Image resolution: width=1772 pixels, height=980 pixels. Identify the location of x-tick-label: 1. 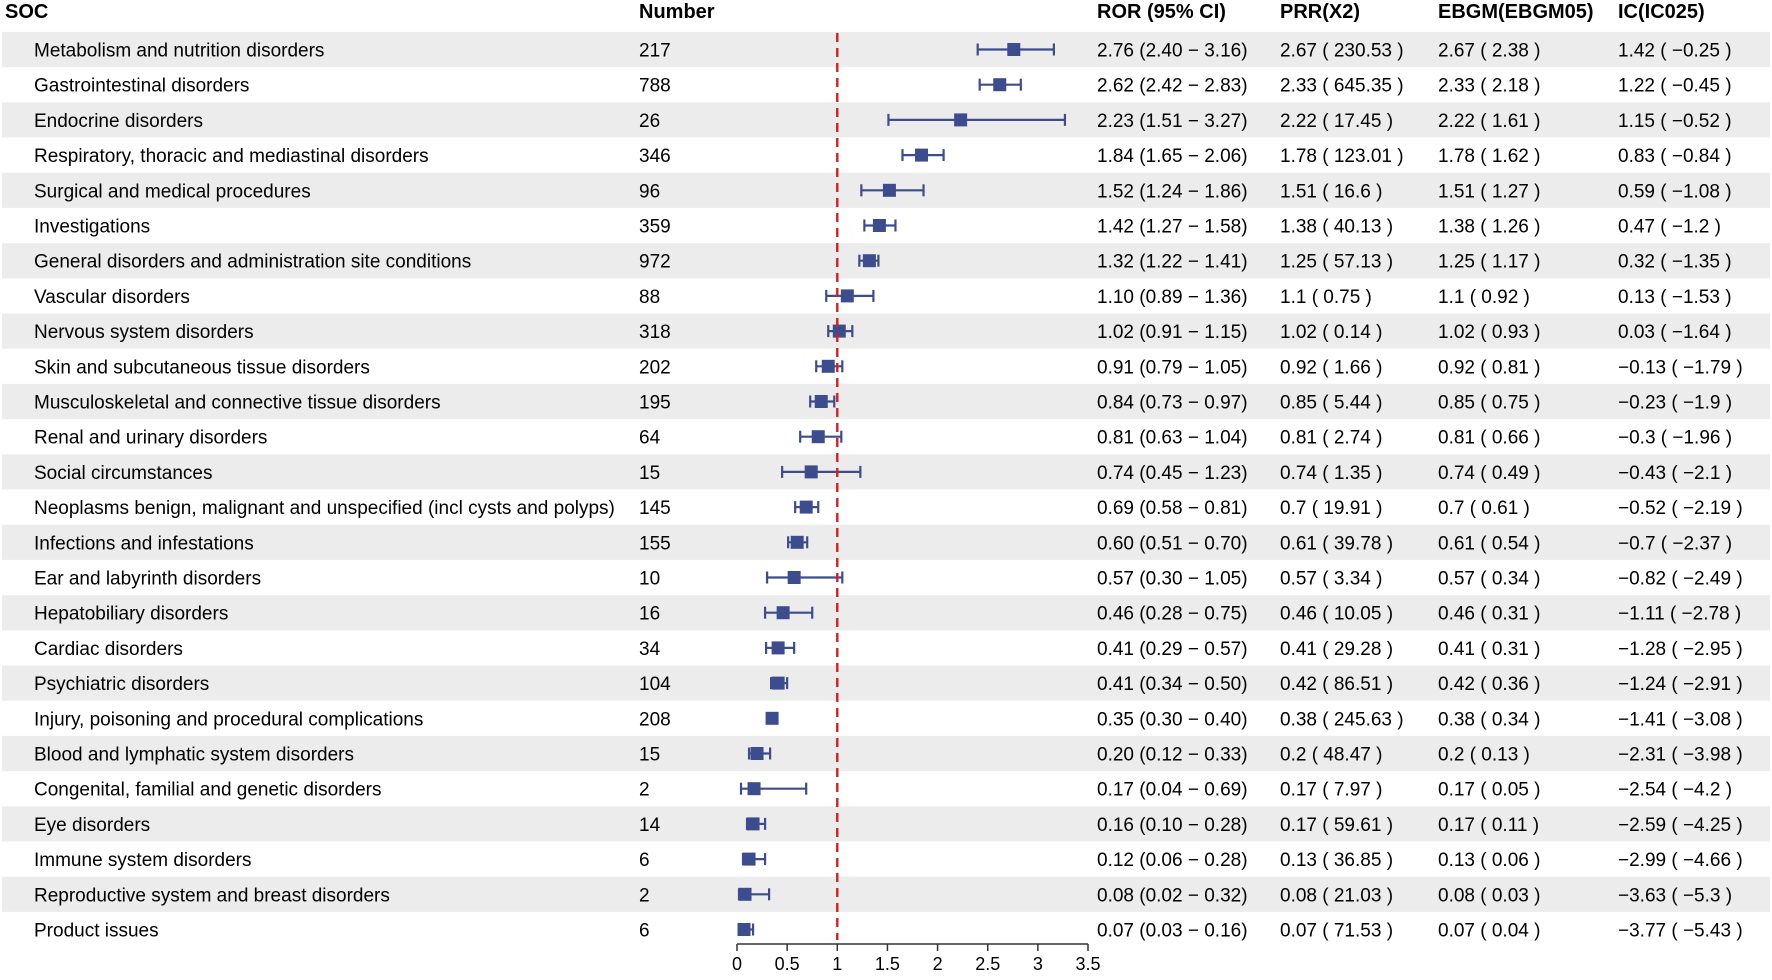
(837, 964).